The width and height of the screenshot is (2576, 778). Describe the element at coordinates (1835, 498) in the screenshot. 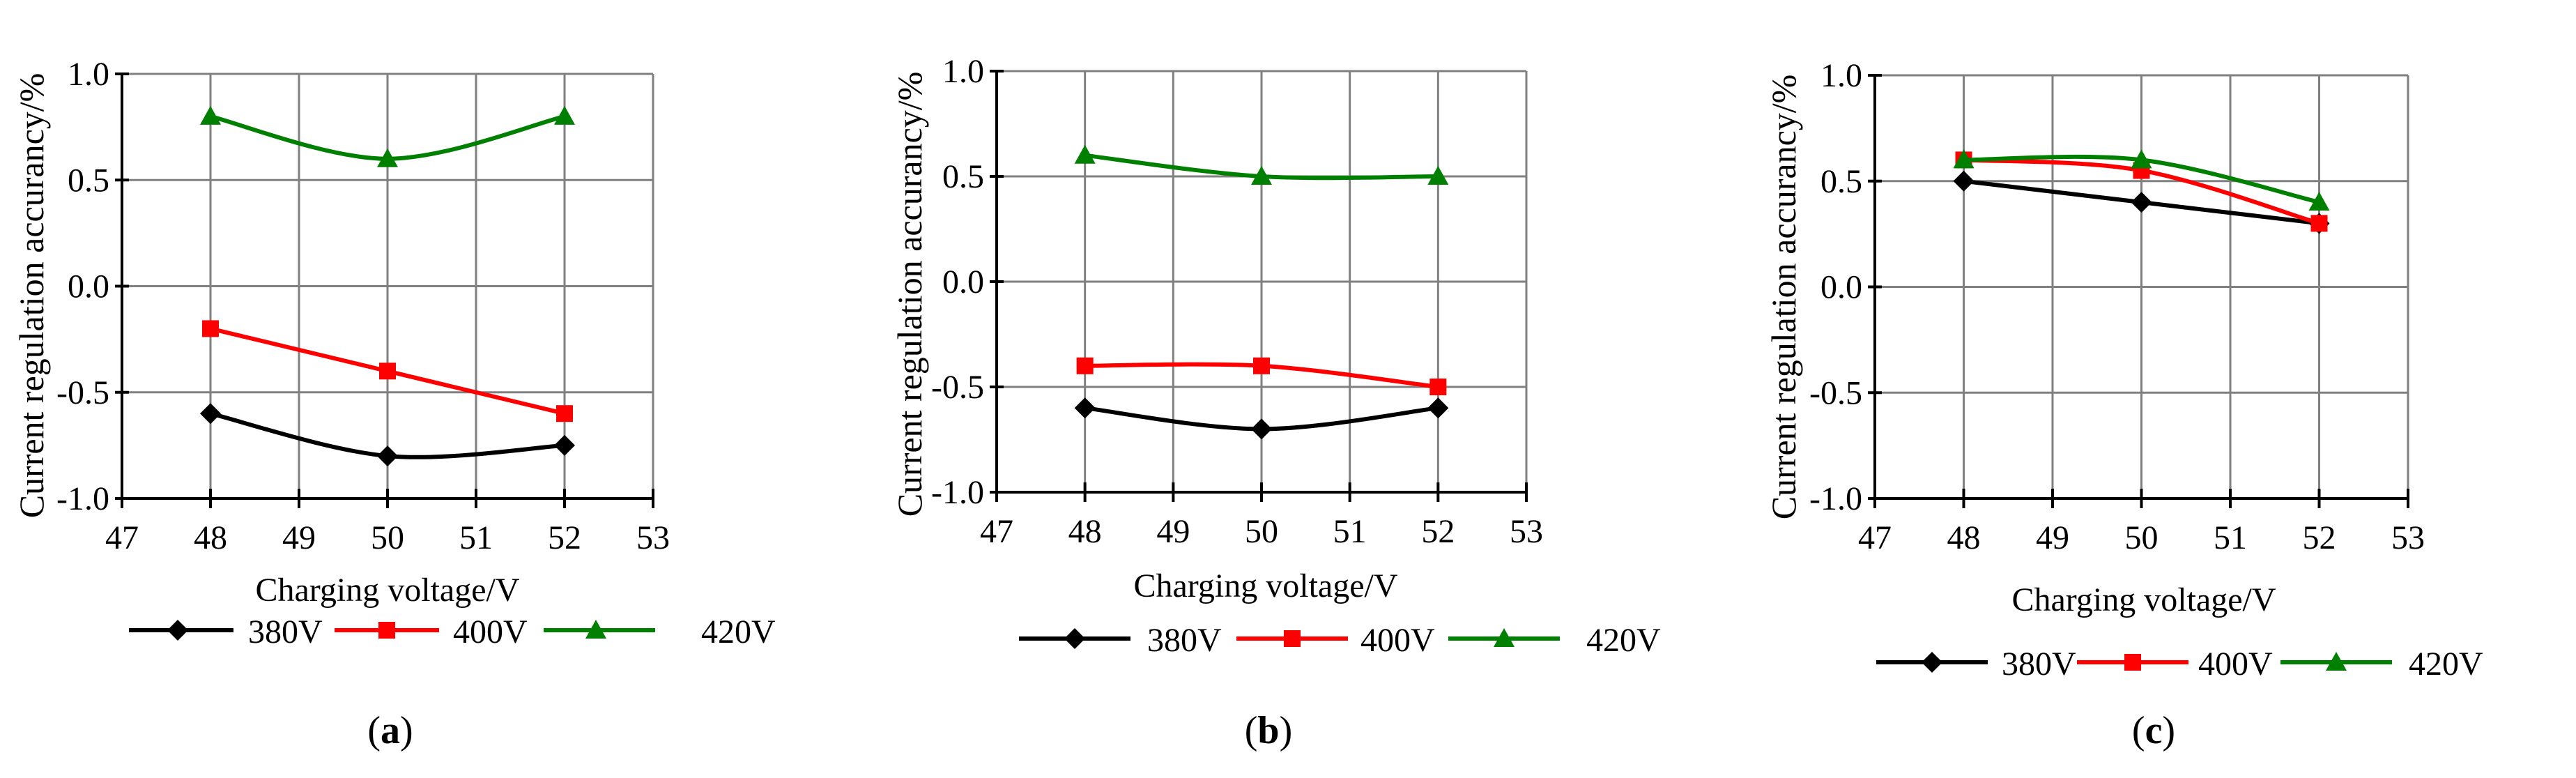

I see `panel-c-y-tick-label: -1.0` at that location.